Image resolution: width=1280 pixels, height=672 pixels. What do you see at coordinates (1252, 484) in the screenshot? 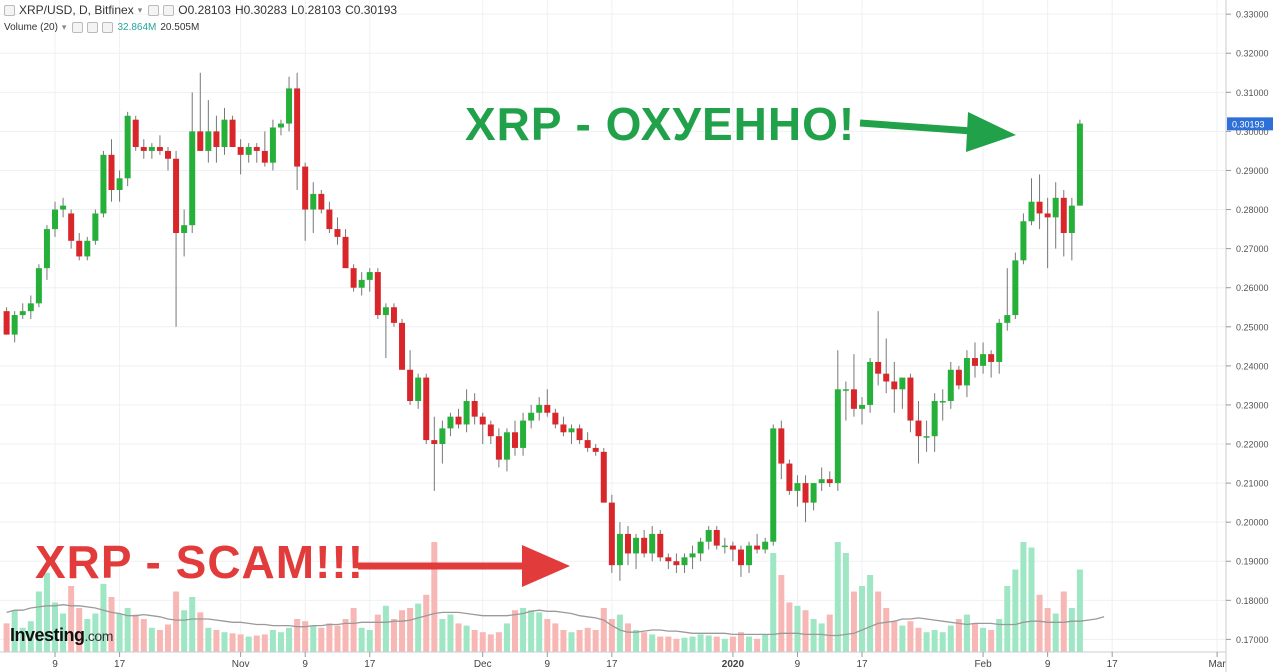
I see `y-tick-label: 0.21000` at bounding box center [1252, 484].